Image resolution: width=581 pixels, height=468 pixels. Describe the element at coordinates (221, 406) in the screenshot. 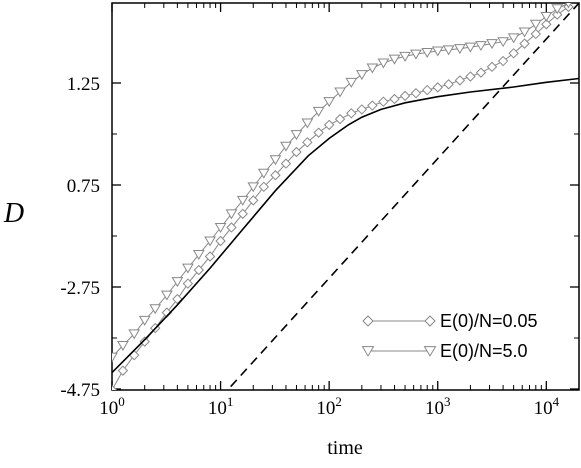

I see `x-tick-label: 10¹` at that location.